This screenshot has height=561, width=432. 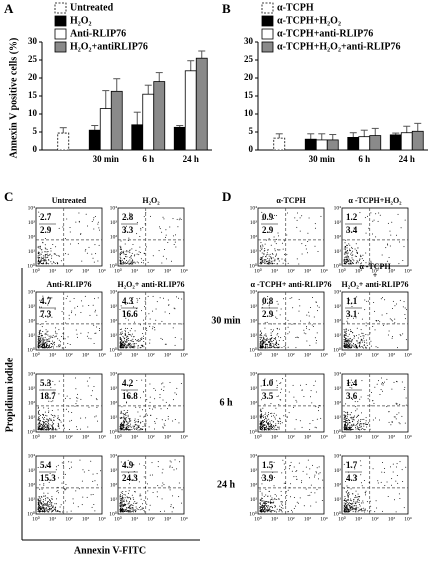 I want to click on y-tick-label: 10⁰, so click(x=113, y=265).